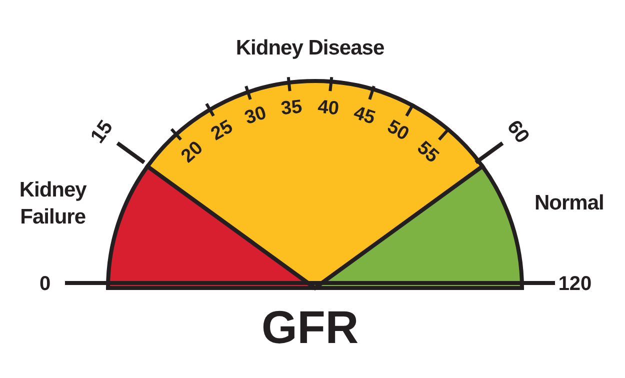 The height and width of the screenshot is (378, 625). I want to click on text: 50, so click(398, 131).